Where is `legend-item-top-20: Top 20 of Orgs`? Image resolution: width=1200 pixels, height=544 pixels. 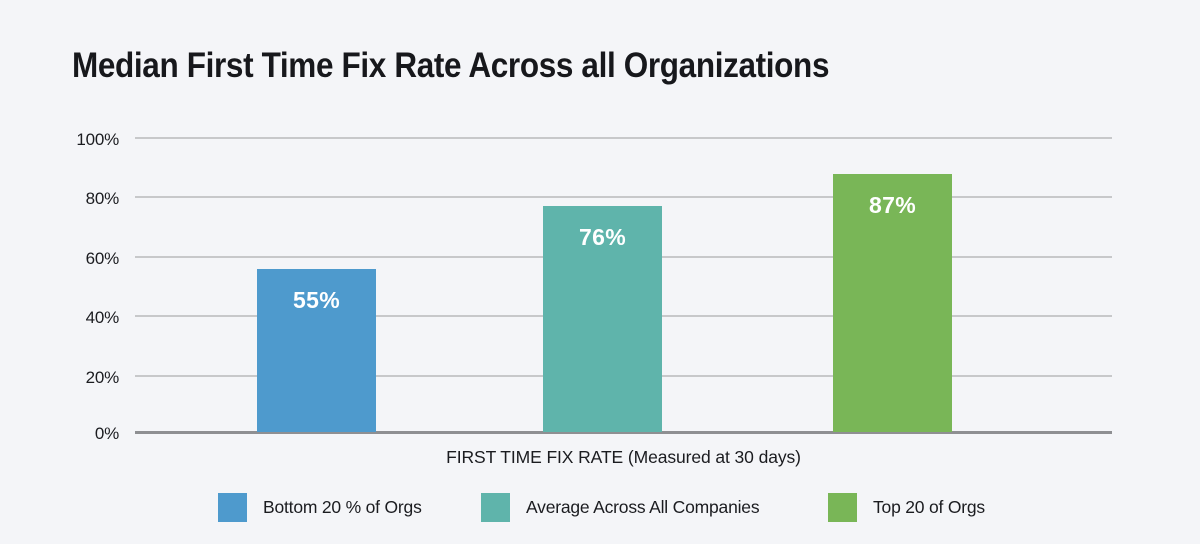 legend-item-top-20: Top 20 of Orgs is located at coordinates (906, 507).